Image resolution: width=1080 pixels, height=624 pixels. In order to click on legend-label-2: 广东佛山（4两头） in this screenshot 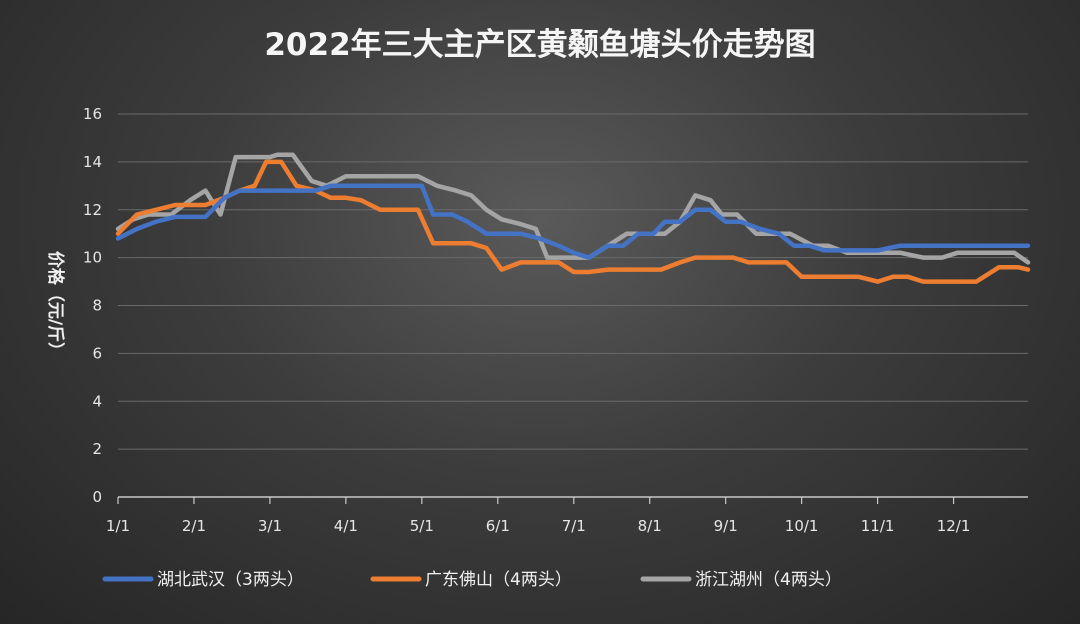, I will do `click(498, 580)`.